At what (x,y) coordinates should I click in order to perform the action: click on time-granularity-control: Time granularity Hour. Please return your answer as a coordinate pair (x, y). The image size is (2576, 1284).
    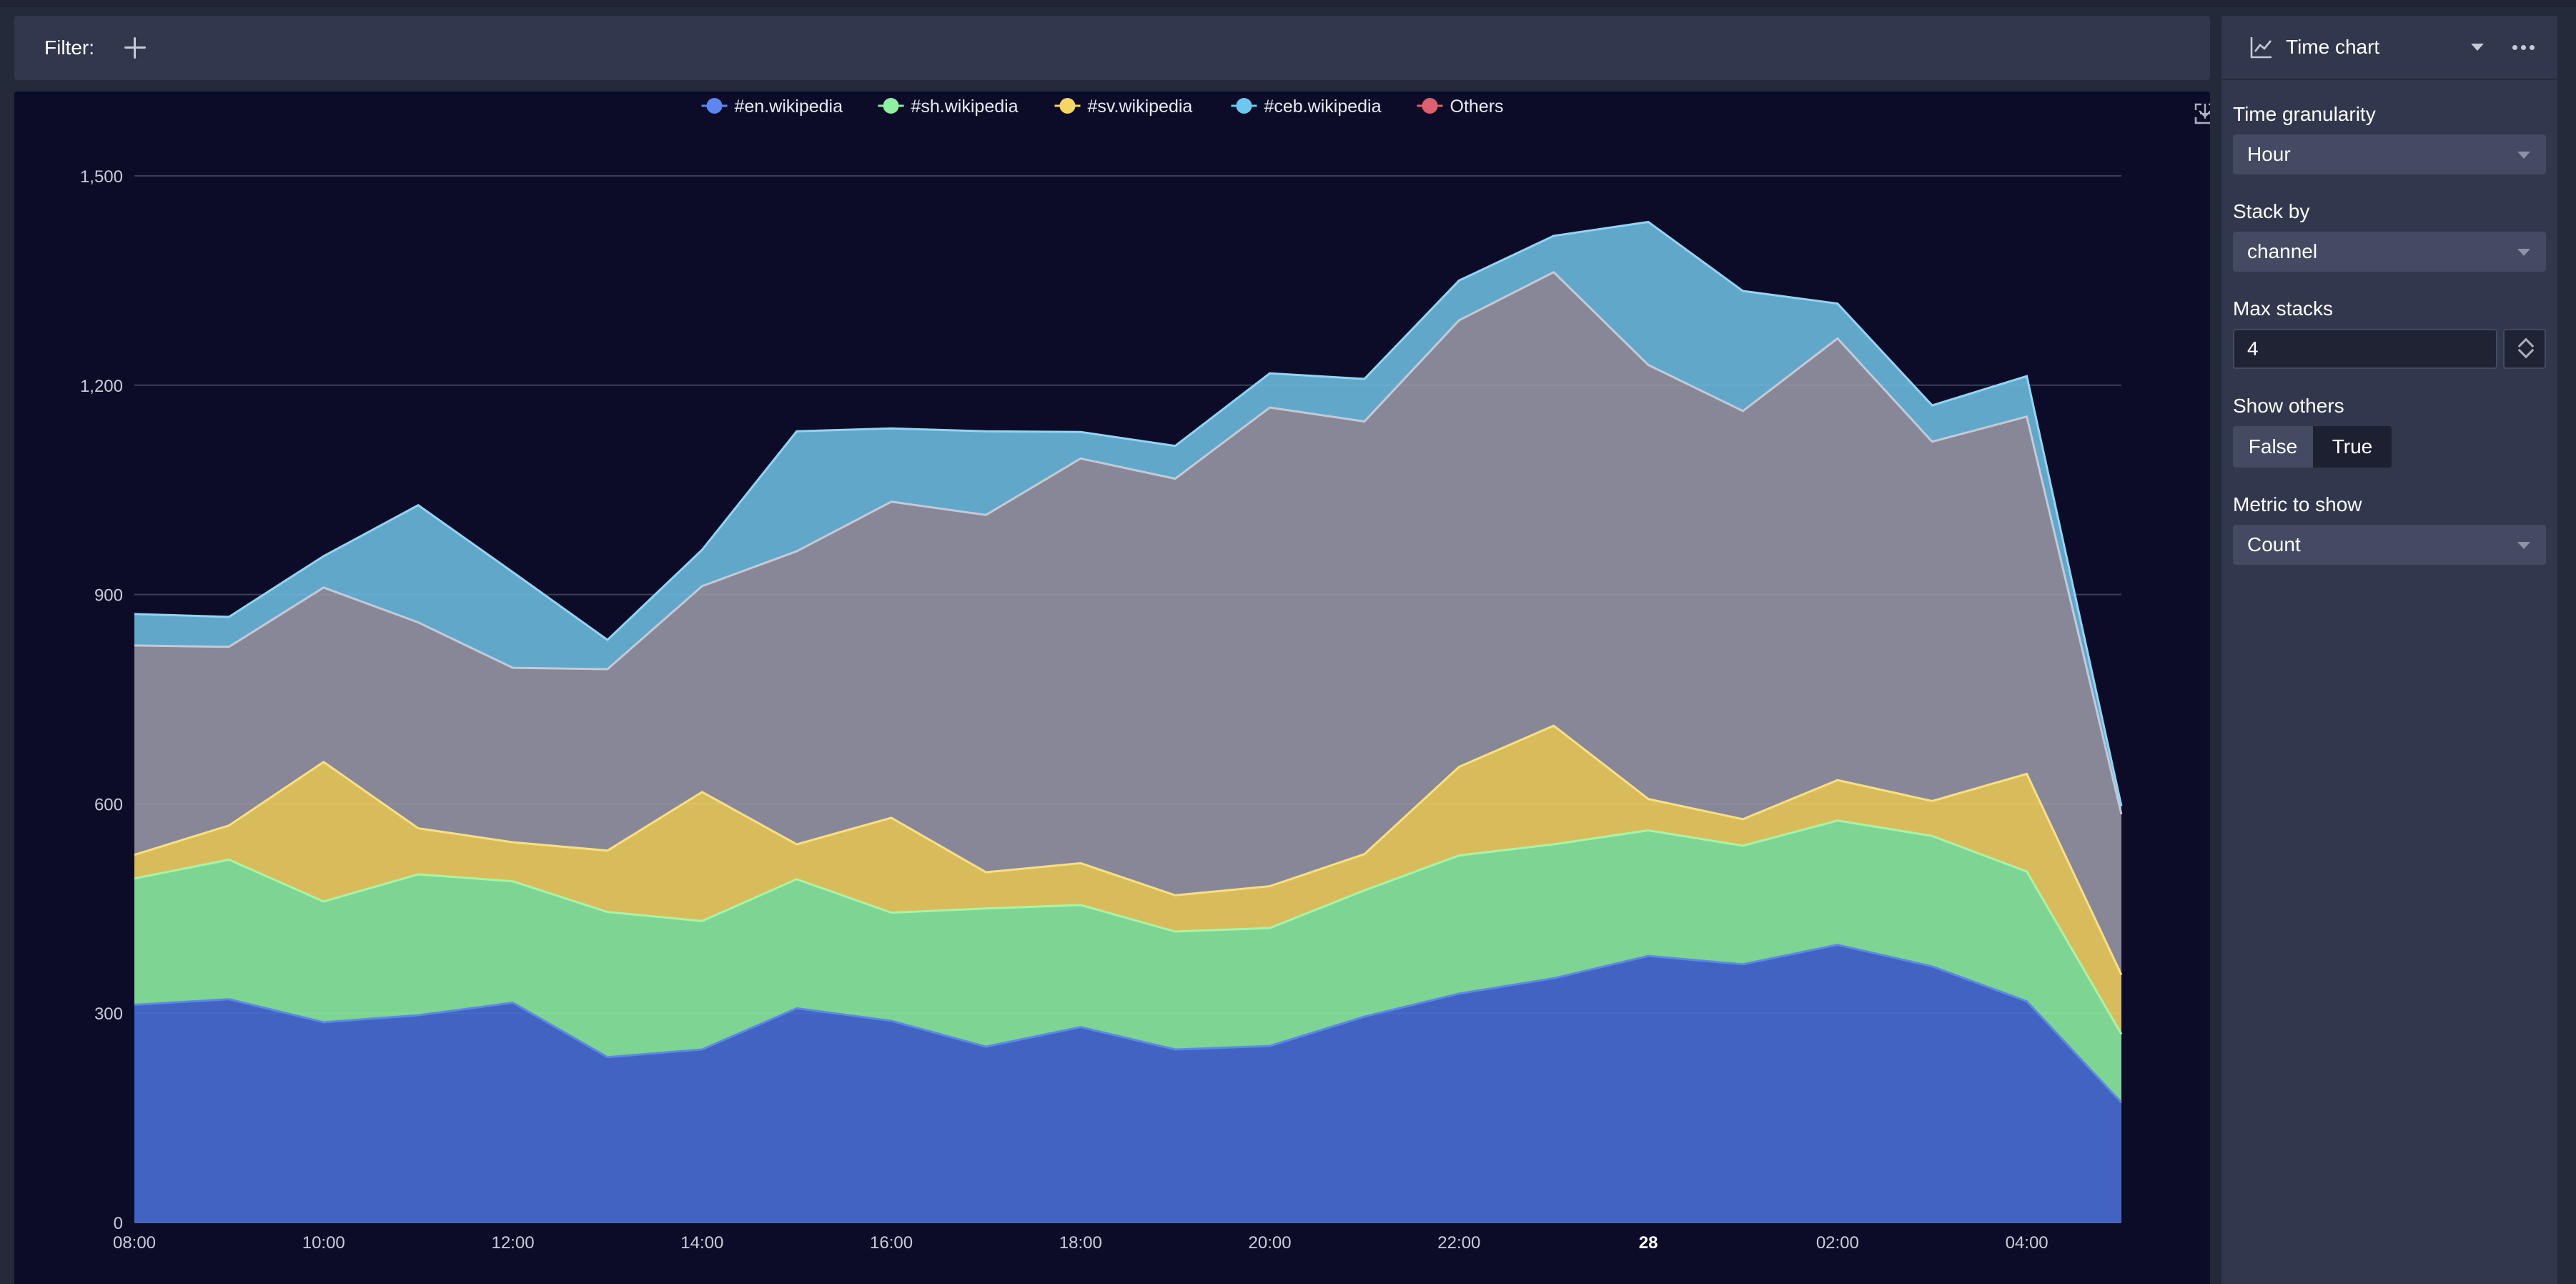
    Looking at the image, I should click on (2389, 138).